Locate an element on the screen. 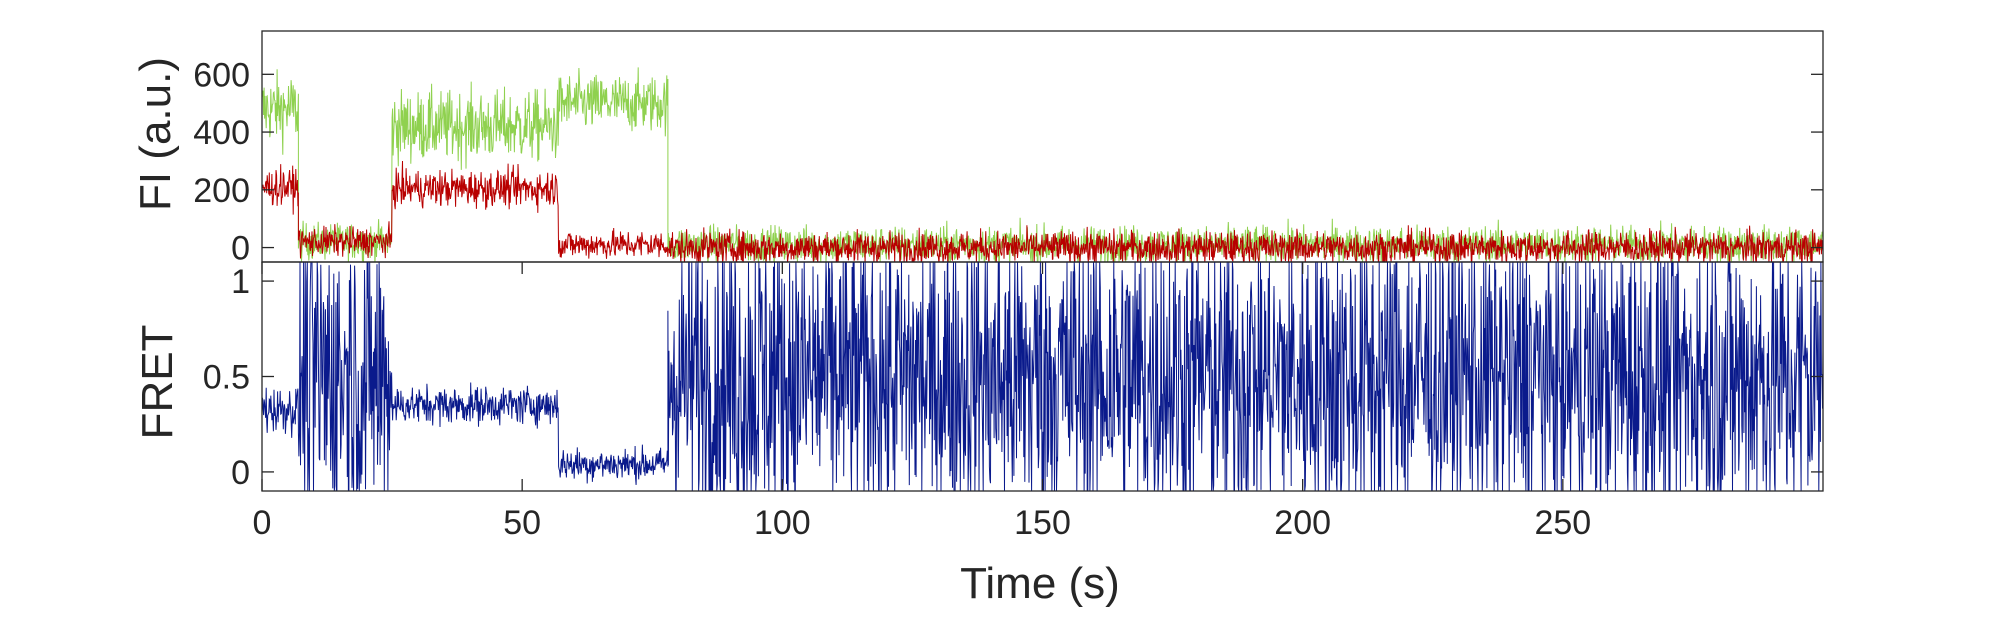 The height and width of the screenshot is (625, 2005). x-tick-label: 0 is located at coordinates (262, 523).